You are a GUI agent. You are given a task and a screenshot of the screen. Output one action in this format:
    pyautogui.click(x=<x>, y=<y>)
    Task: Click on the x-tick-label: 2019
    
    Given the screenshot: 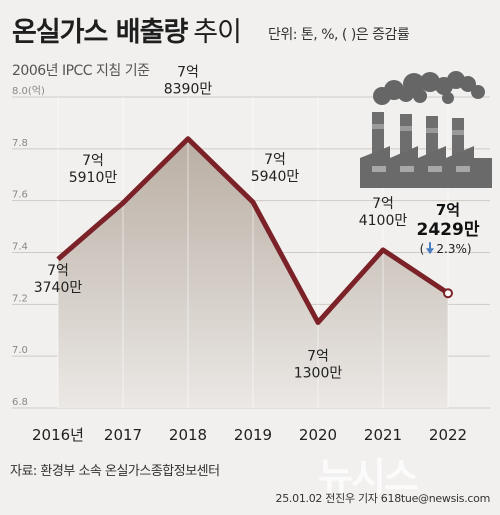 What is the action you would take?
    pyautogui.click(x=253, y=435)
    